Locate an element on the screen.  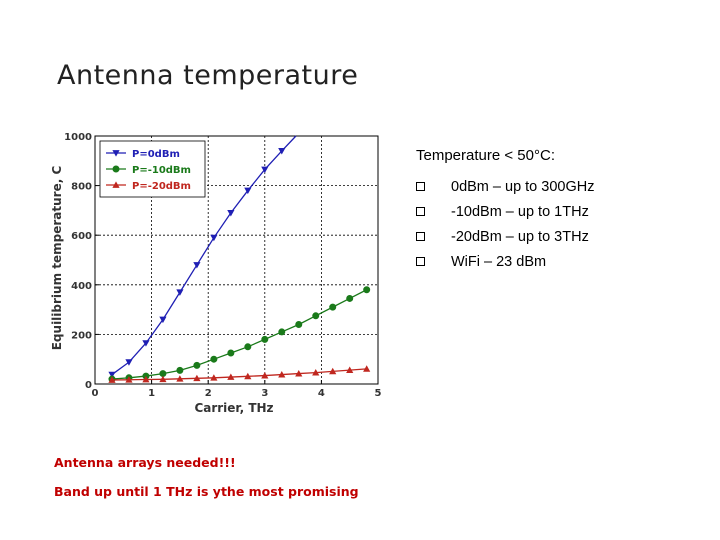
bullet-text: -10dBm – up to 1THz is located at coordinates (520, 211).